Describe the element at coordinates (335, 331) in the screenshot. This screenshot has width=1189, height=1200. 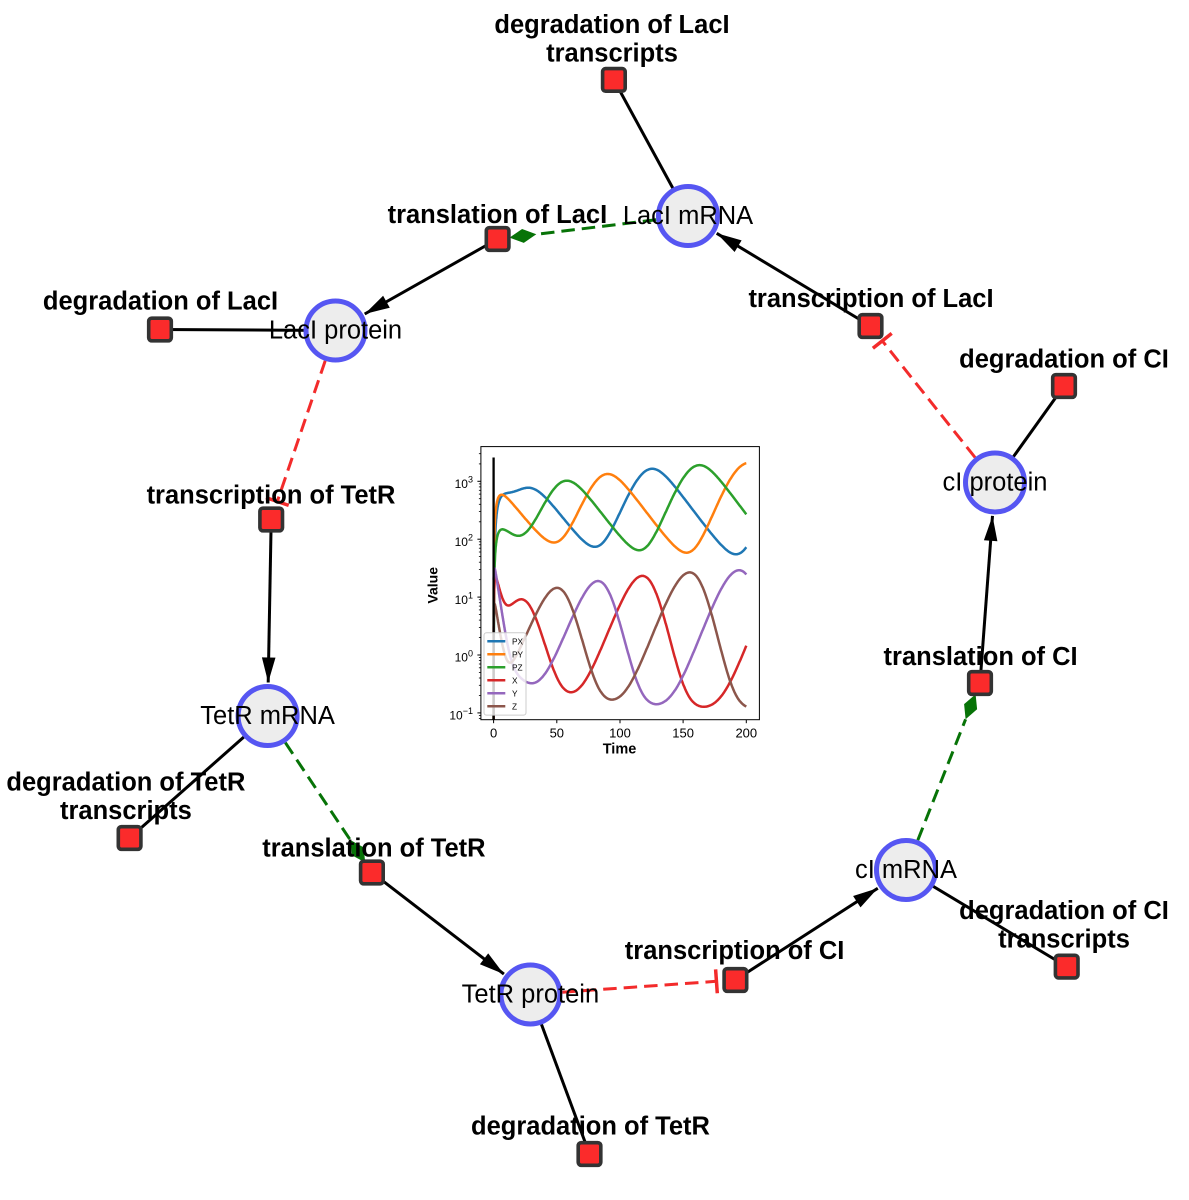
I see `svg-text: LacI protein` at that location.